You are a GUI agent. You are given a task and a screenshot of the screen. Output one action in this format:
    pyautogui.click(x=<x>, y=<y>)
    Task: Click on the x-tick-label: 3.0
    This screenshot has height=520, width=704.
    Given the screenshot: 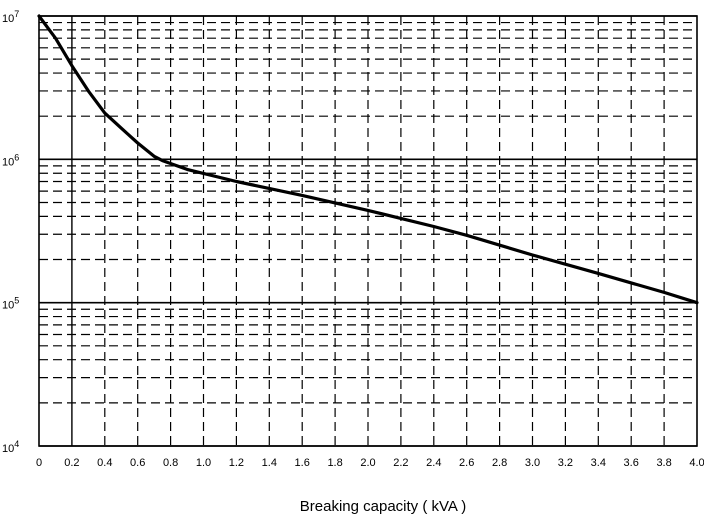 What is the action you would take?
    pyautogui.click(x=532, y=463)
    